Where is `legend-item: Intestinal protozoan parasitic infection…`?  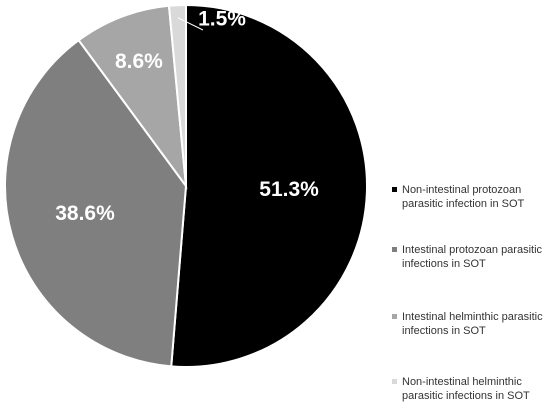 legend-item: Intestinal protozoan parasitic infection… is located at coordinates (471, 257).